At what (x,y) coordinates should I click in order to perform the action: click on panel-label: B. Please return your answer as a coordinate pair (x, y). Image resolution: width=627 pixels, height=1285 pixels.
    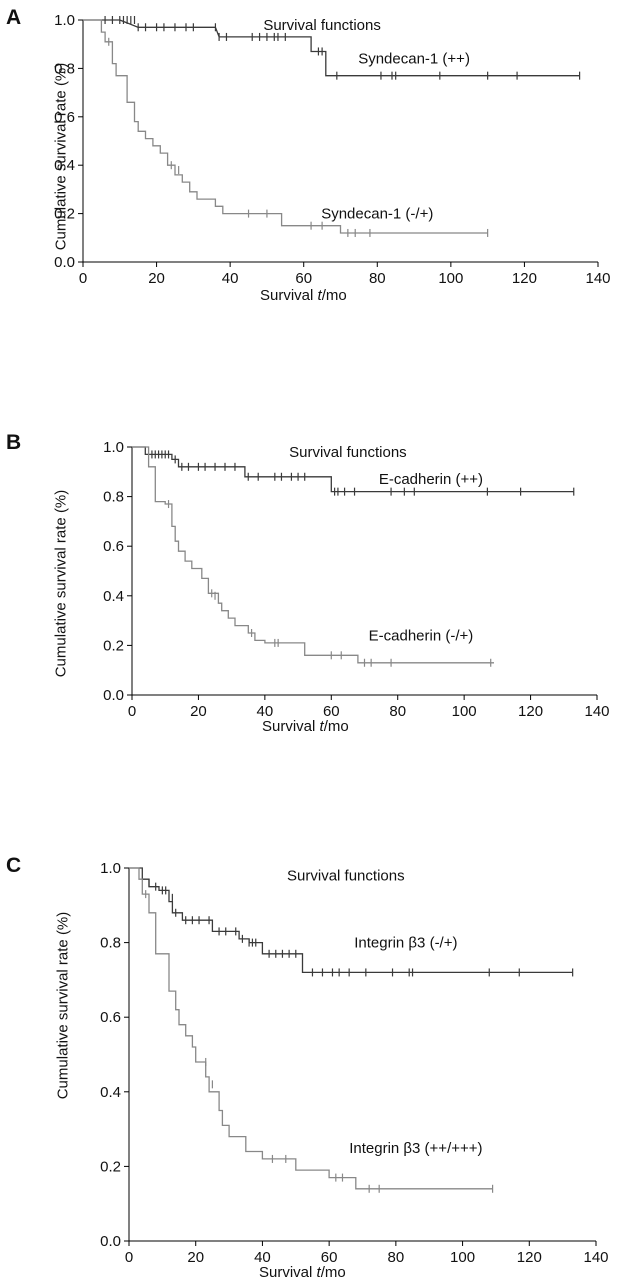
    Looking at the image, I should click on (14, 442).